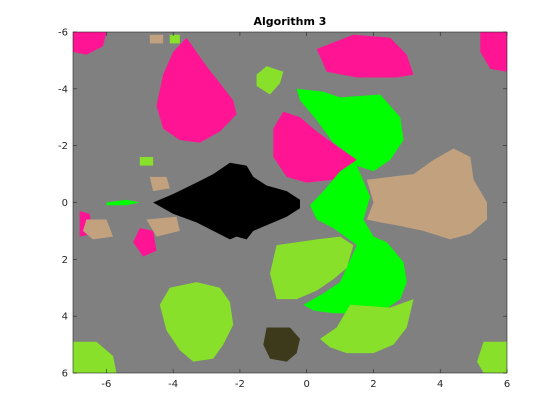 The image size is (560, 420). What do you see at coordinates (307, 384) in the screenshot?
I see `x-tick-label: 0` at bounding box center [307, 384].